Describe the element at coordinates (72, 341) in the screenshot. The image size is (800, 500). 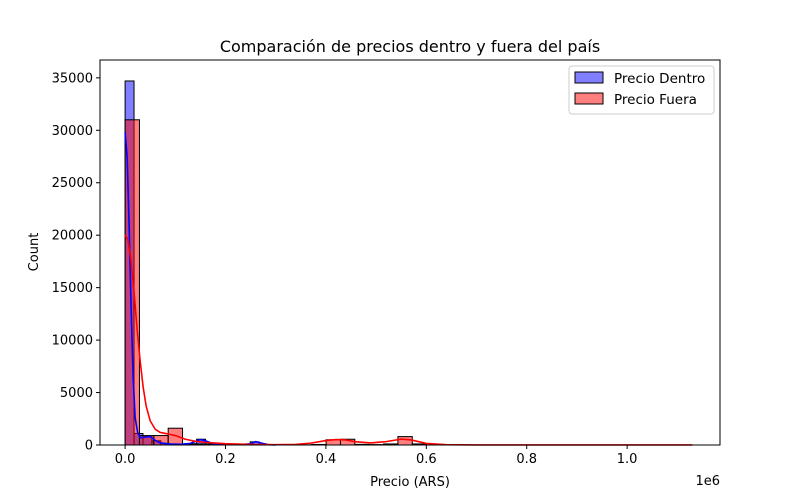
I see `y-tick-label: 10000` at that location.